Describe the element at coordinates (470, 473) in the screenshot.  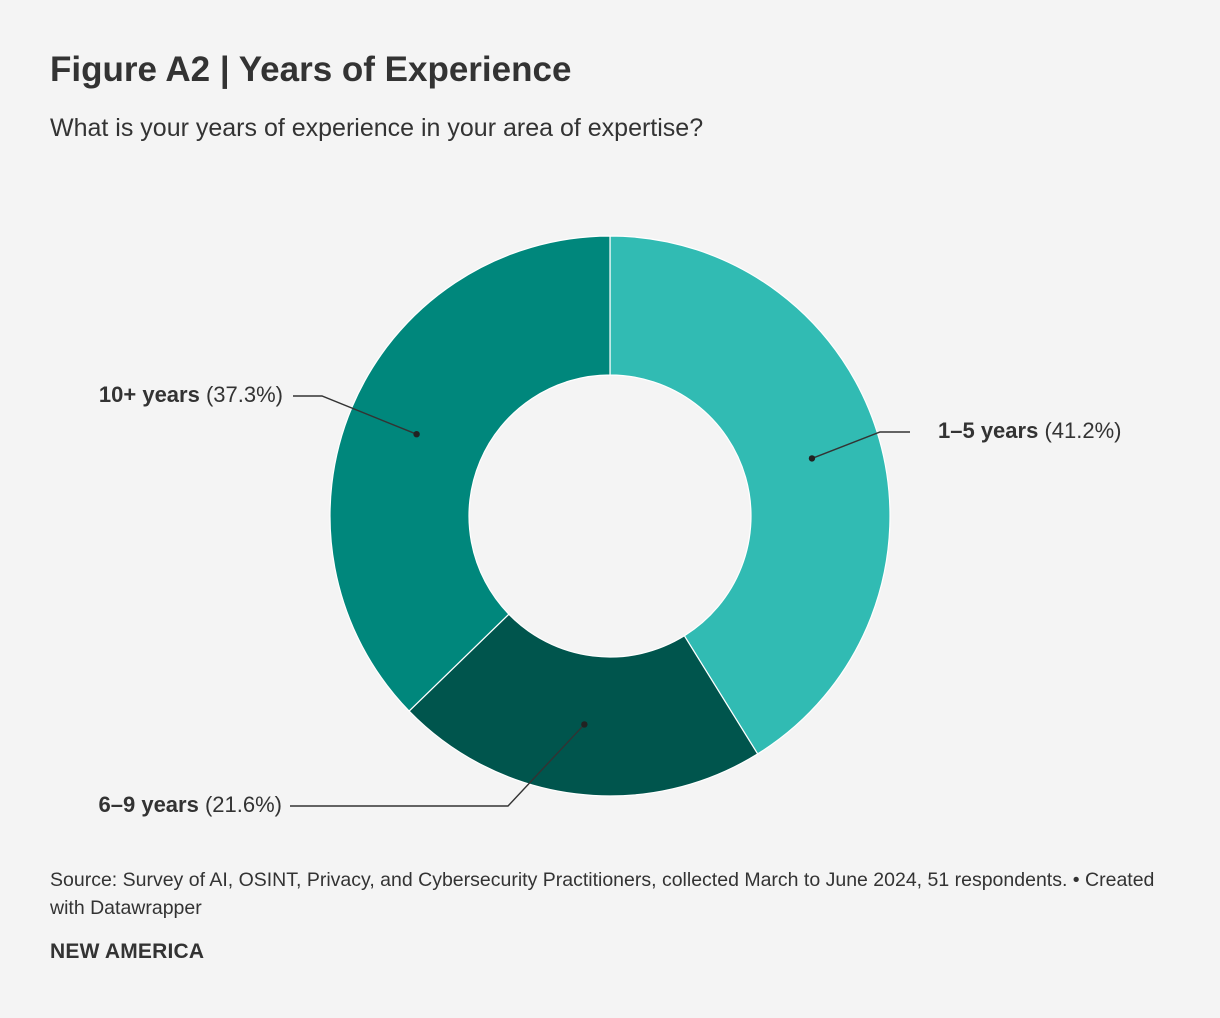
I see `slice-10-years` at that location.